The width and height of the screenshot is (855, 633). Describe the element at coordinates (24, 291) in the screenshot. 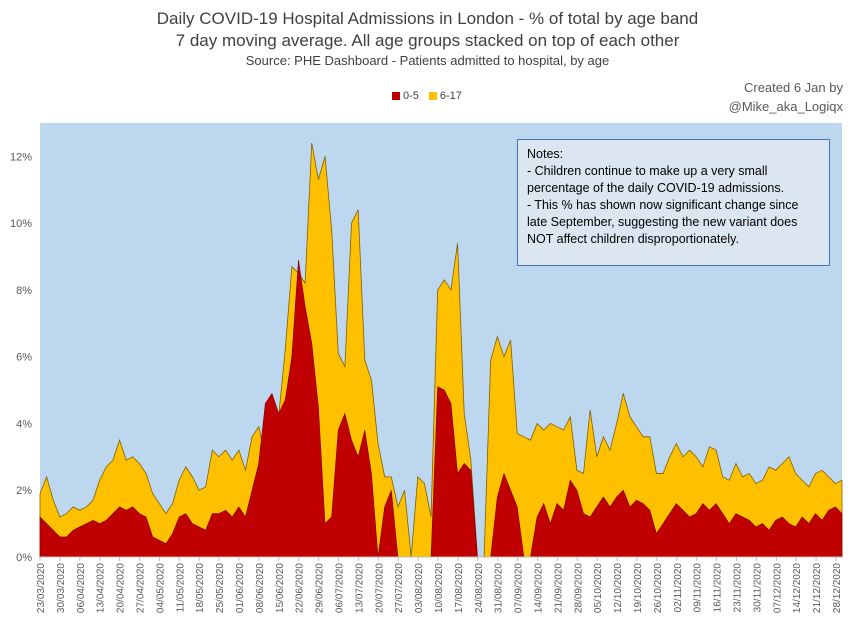

I see `y-tick-label: 8%` at that location.